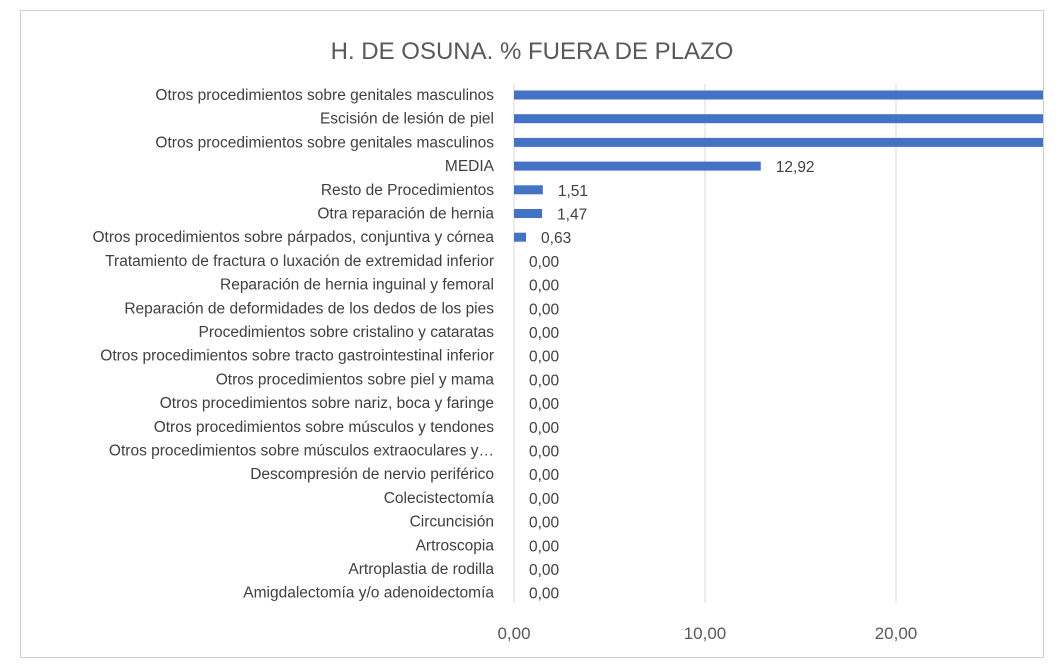 This screenshot has width=1064, height=670. What do you see at coordinates (573, 191) in the screenshot?
I see `value-label: 1,51` at bounding box center [573, 191].